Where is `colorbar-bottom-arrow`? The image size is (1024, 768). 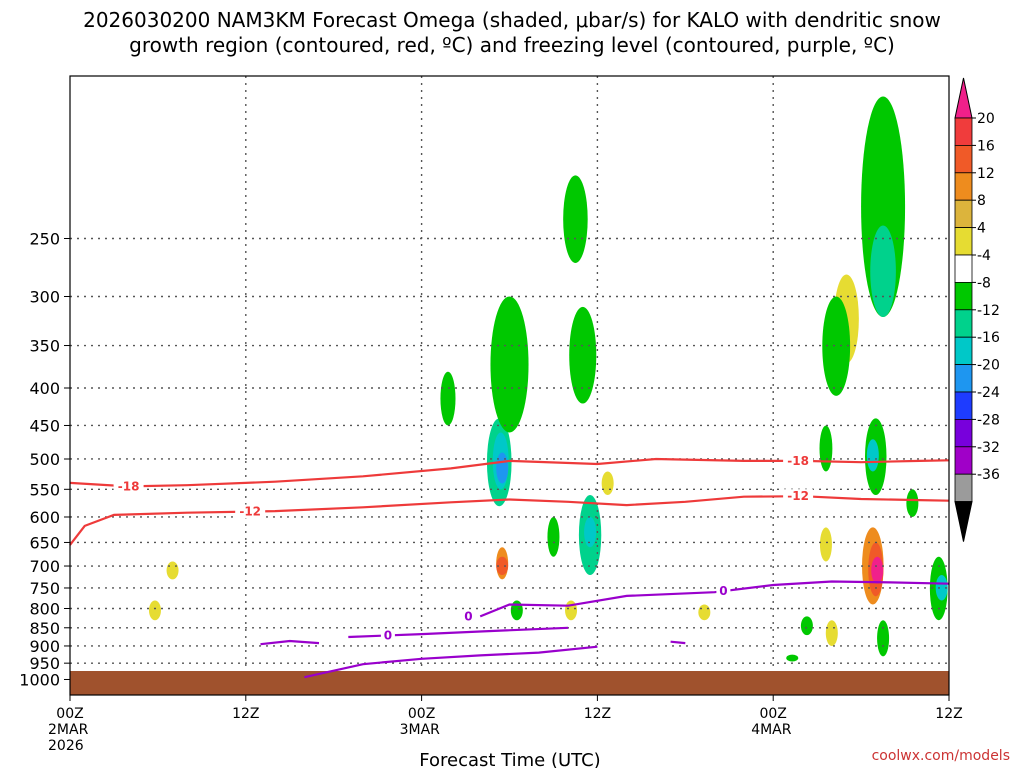 colorbar-bottom-arrow is located at coordinates (963, 521).